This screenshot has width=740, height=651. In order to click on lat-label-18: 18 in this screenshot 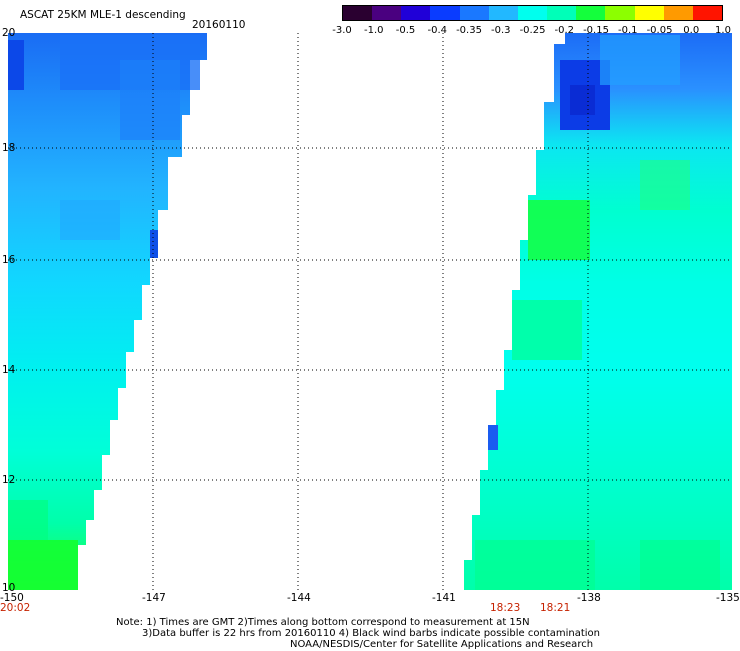, I will do `click(9, 148)`.